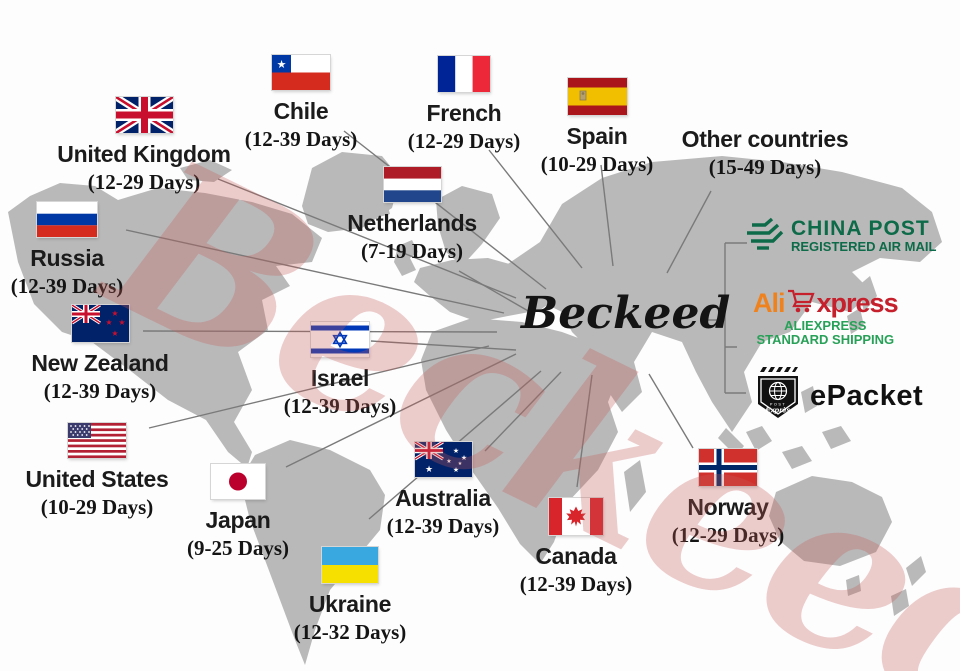  Describe the element at coordinates (607, 215) in the screenshot. I see `line-spain` at that location.